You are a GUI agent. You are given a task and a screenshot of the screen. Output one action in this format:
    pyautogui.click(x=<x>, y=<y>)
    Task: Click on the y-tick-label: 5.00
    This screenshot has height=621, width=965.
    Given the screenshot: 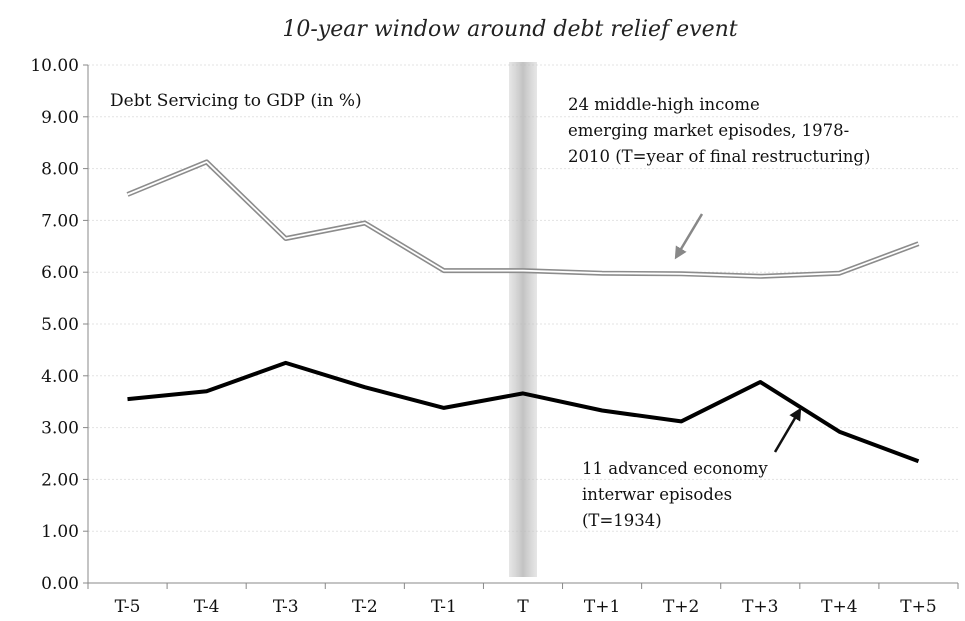 What is the action you would take?
    pyautogui.click(x=60, y=325)
    